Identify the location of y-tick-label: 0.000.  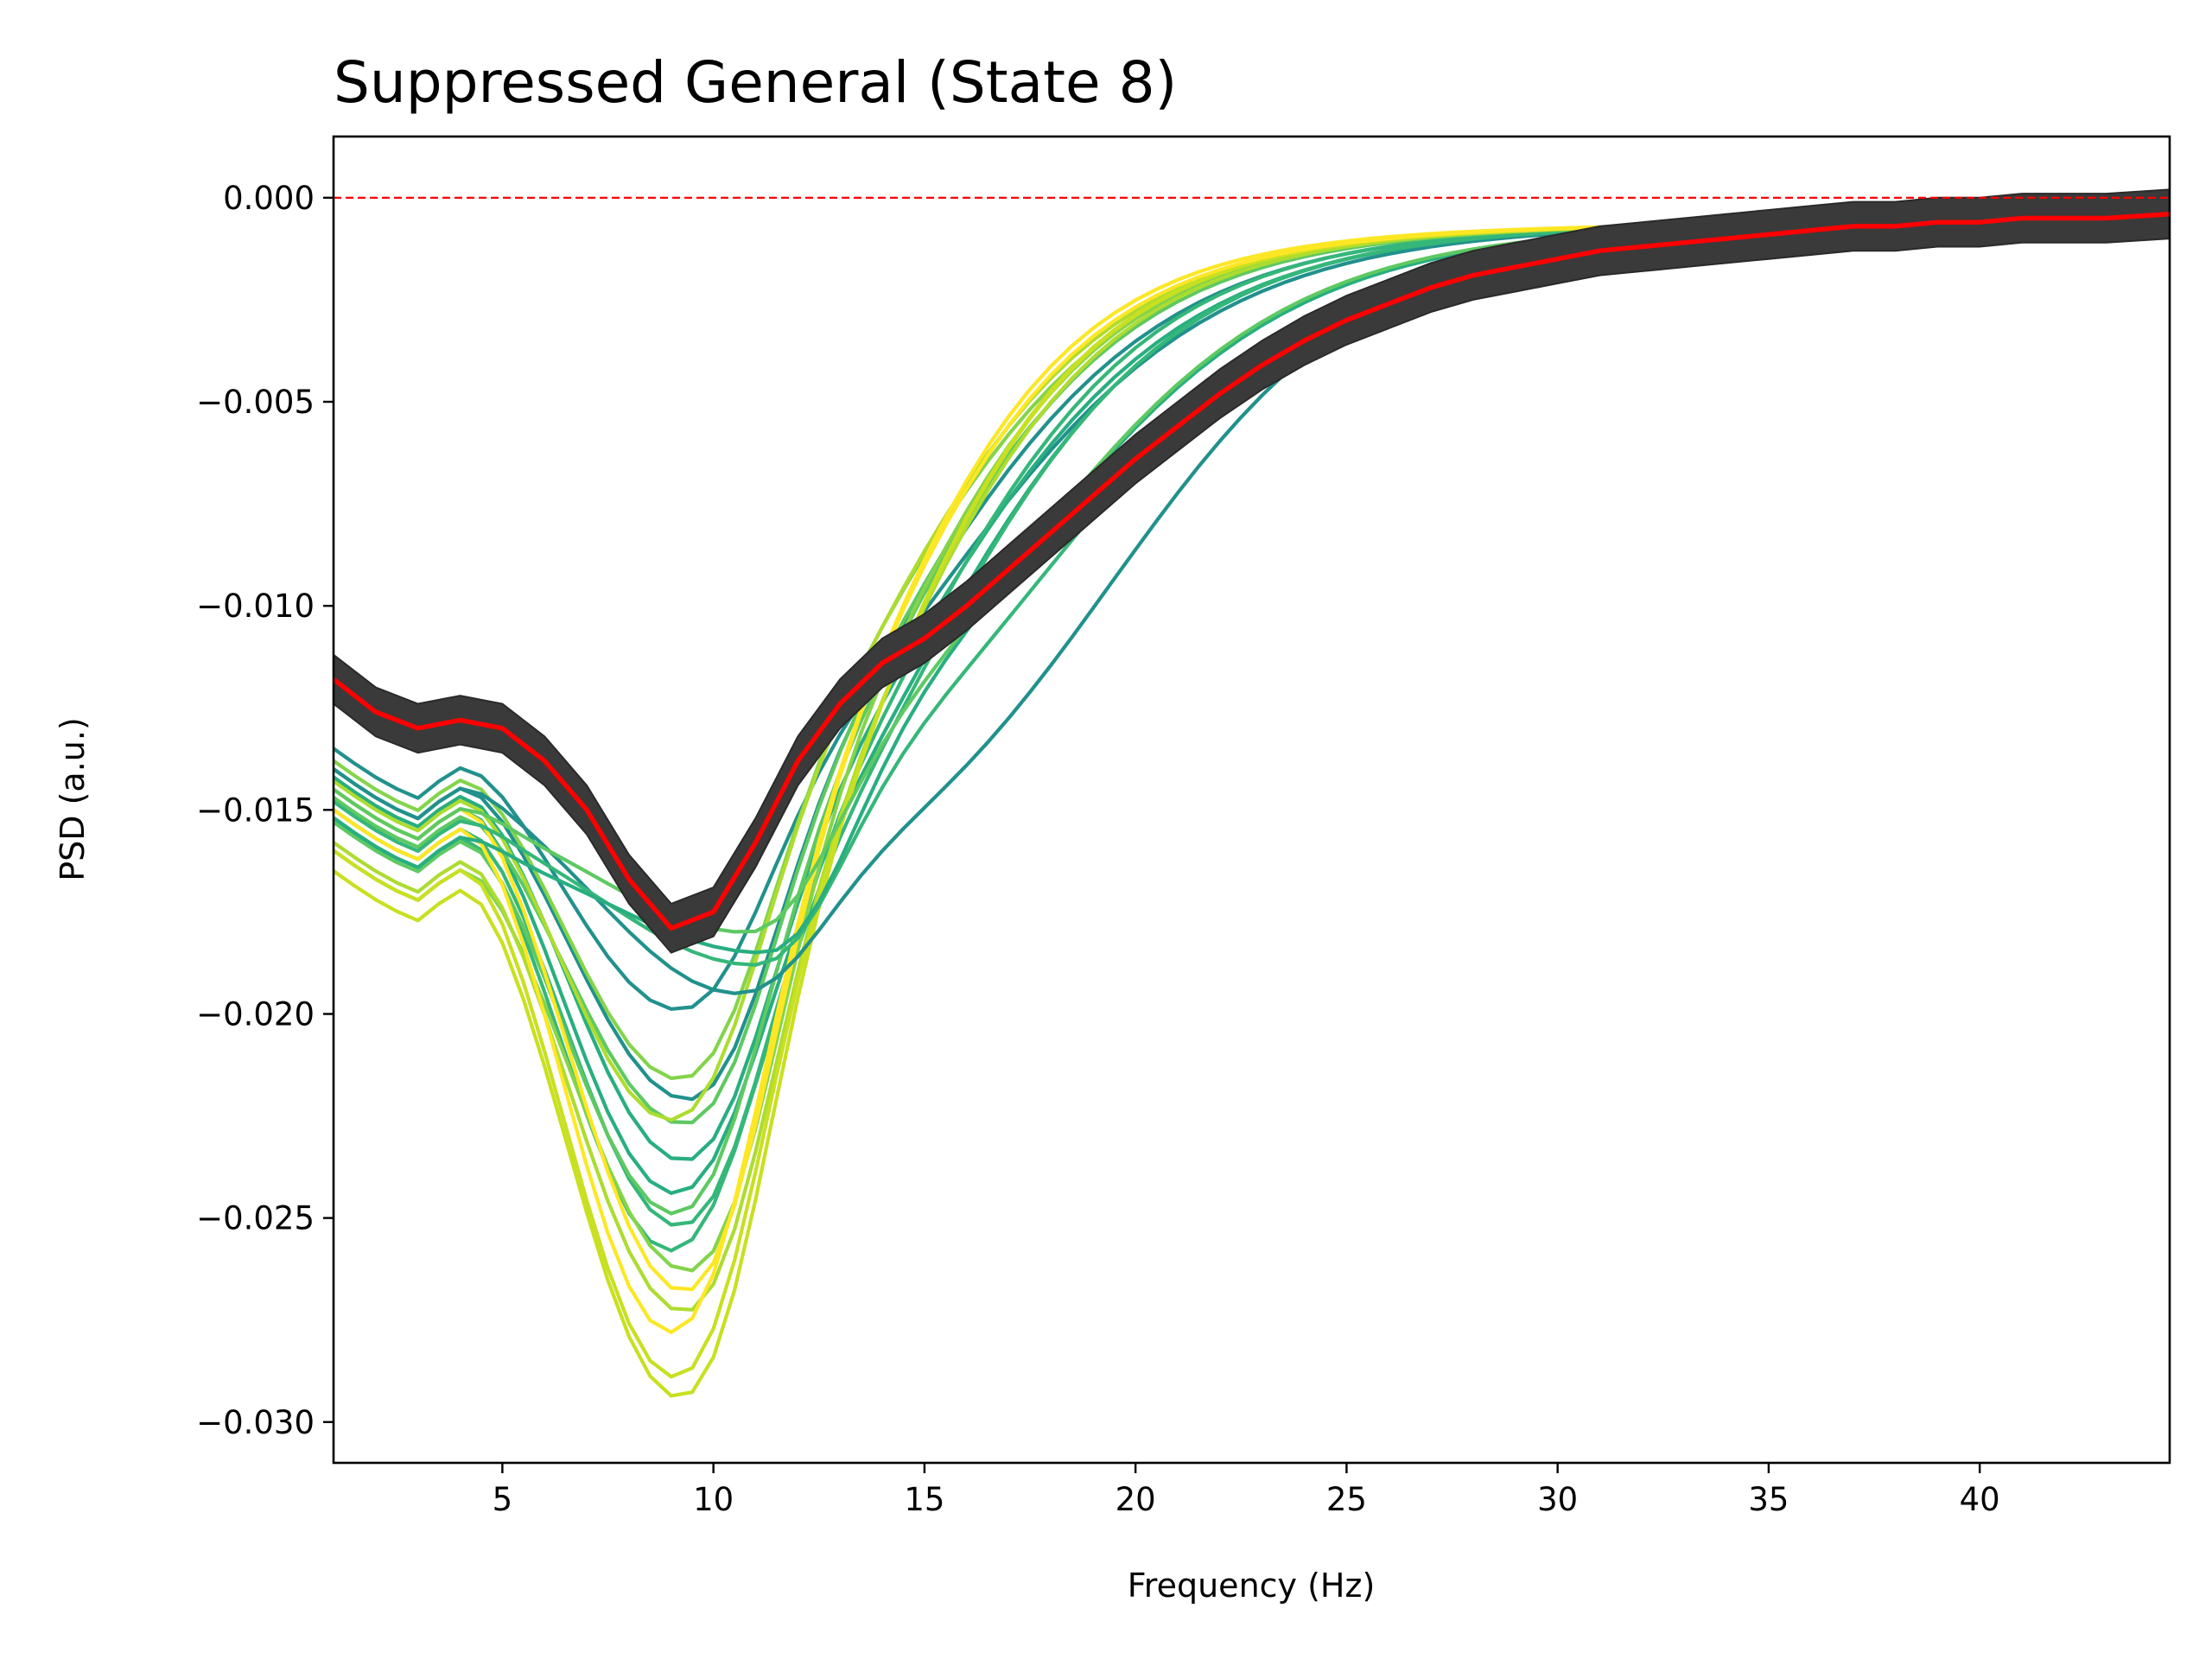
(269, 198).